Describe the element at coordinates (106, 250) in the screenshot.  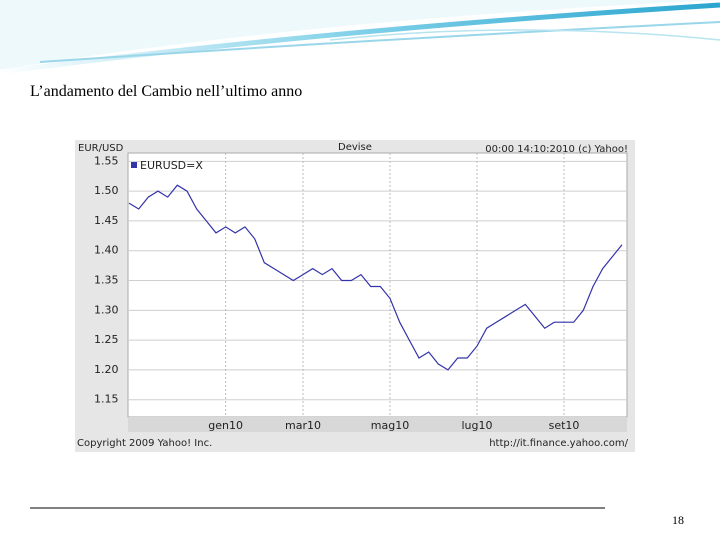
I see `y-tick-label: 1.40` at that location.